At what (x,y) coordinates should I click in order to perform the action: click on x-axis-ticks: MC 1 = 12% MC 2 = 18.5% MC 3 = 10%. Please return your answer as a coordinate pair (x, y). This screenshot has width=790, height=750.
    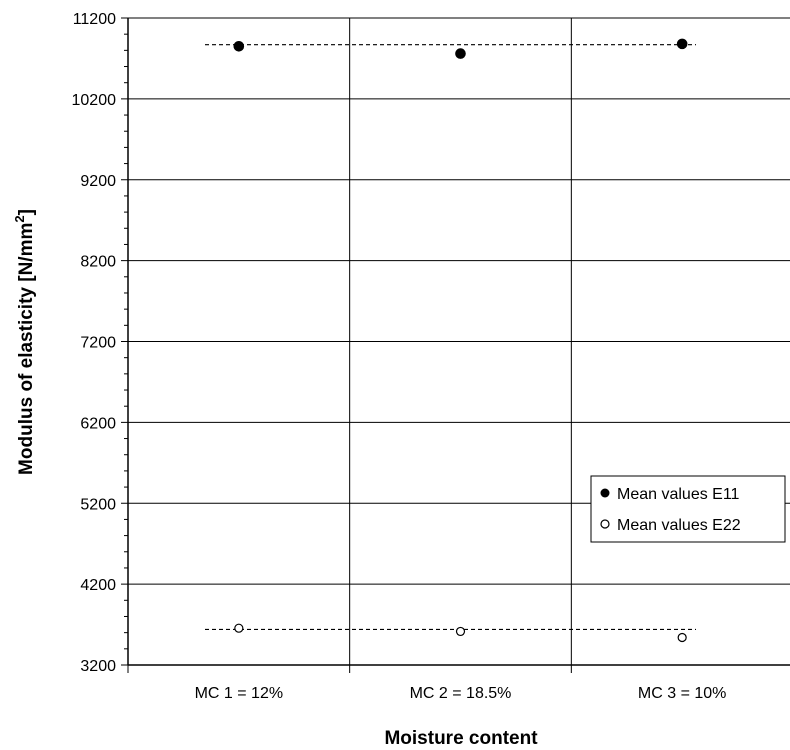
    Looking at the image, I should click on (426, 683).